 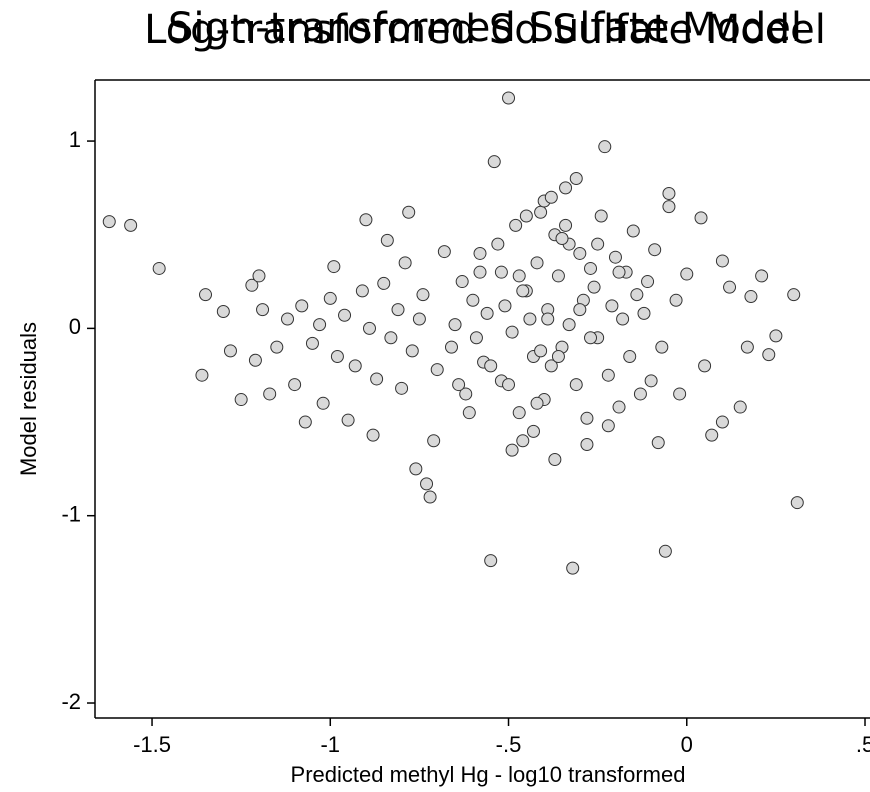 What do you see at coordinates (71, 514) in the screenshot?
I see `y-tick-label: -1` at bounding box center [71, 514].